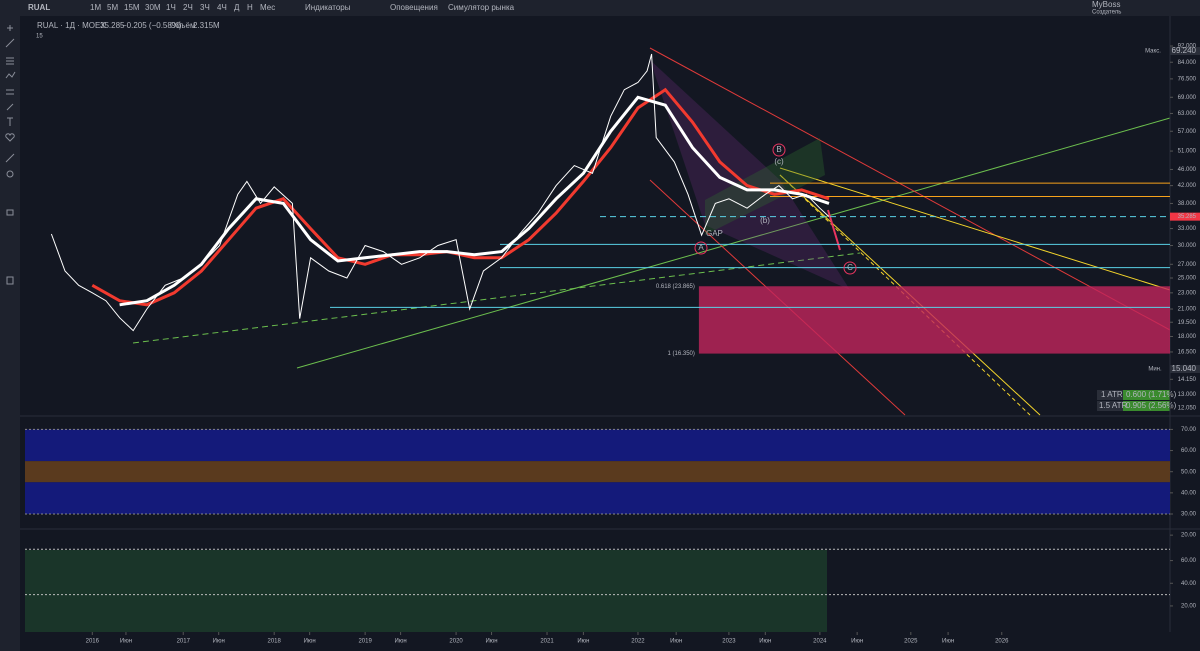  What do you see at coordinates (750, 175) in the screenshot?
I see `channel-fill` at bounding box center [750, 175].